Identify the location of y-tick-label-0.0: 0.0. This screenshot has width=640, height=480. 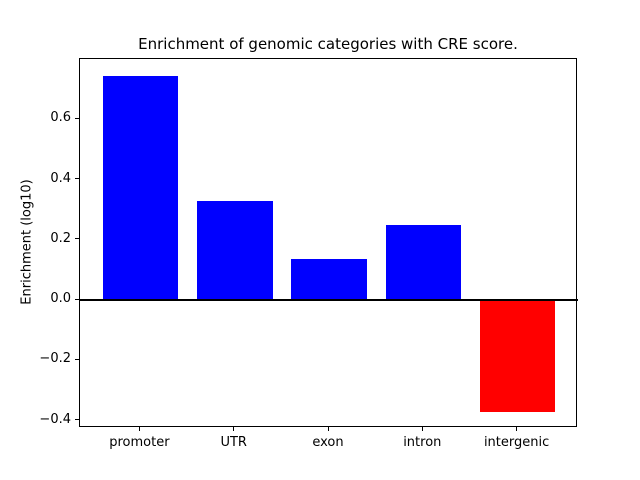
(60, 298).